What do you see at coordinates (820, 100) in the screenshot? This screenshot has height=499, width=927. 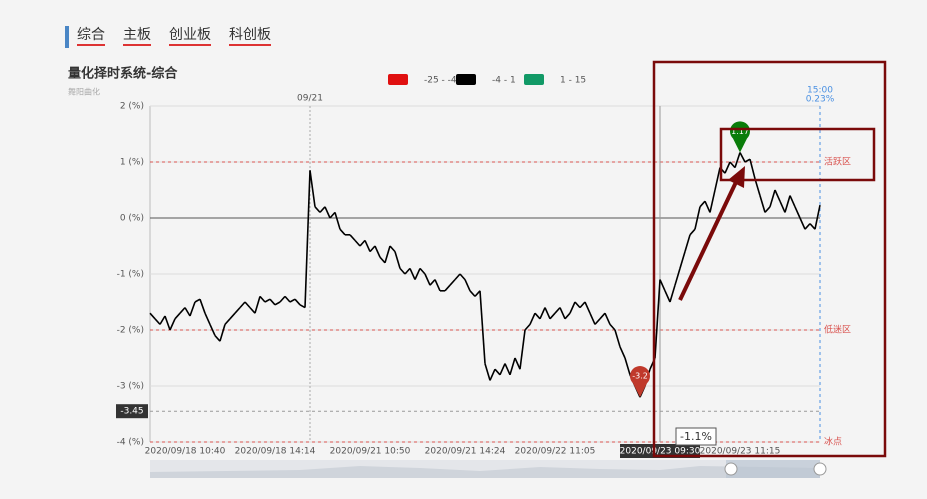 I see `end-value: 0.23%` at bounding box center [820, 100].